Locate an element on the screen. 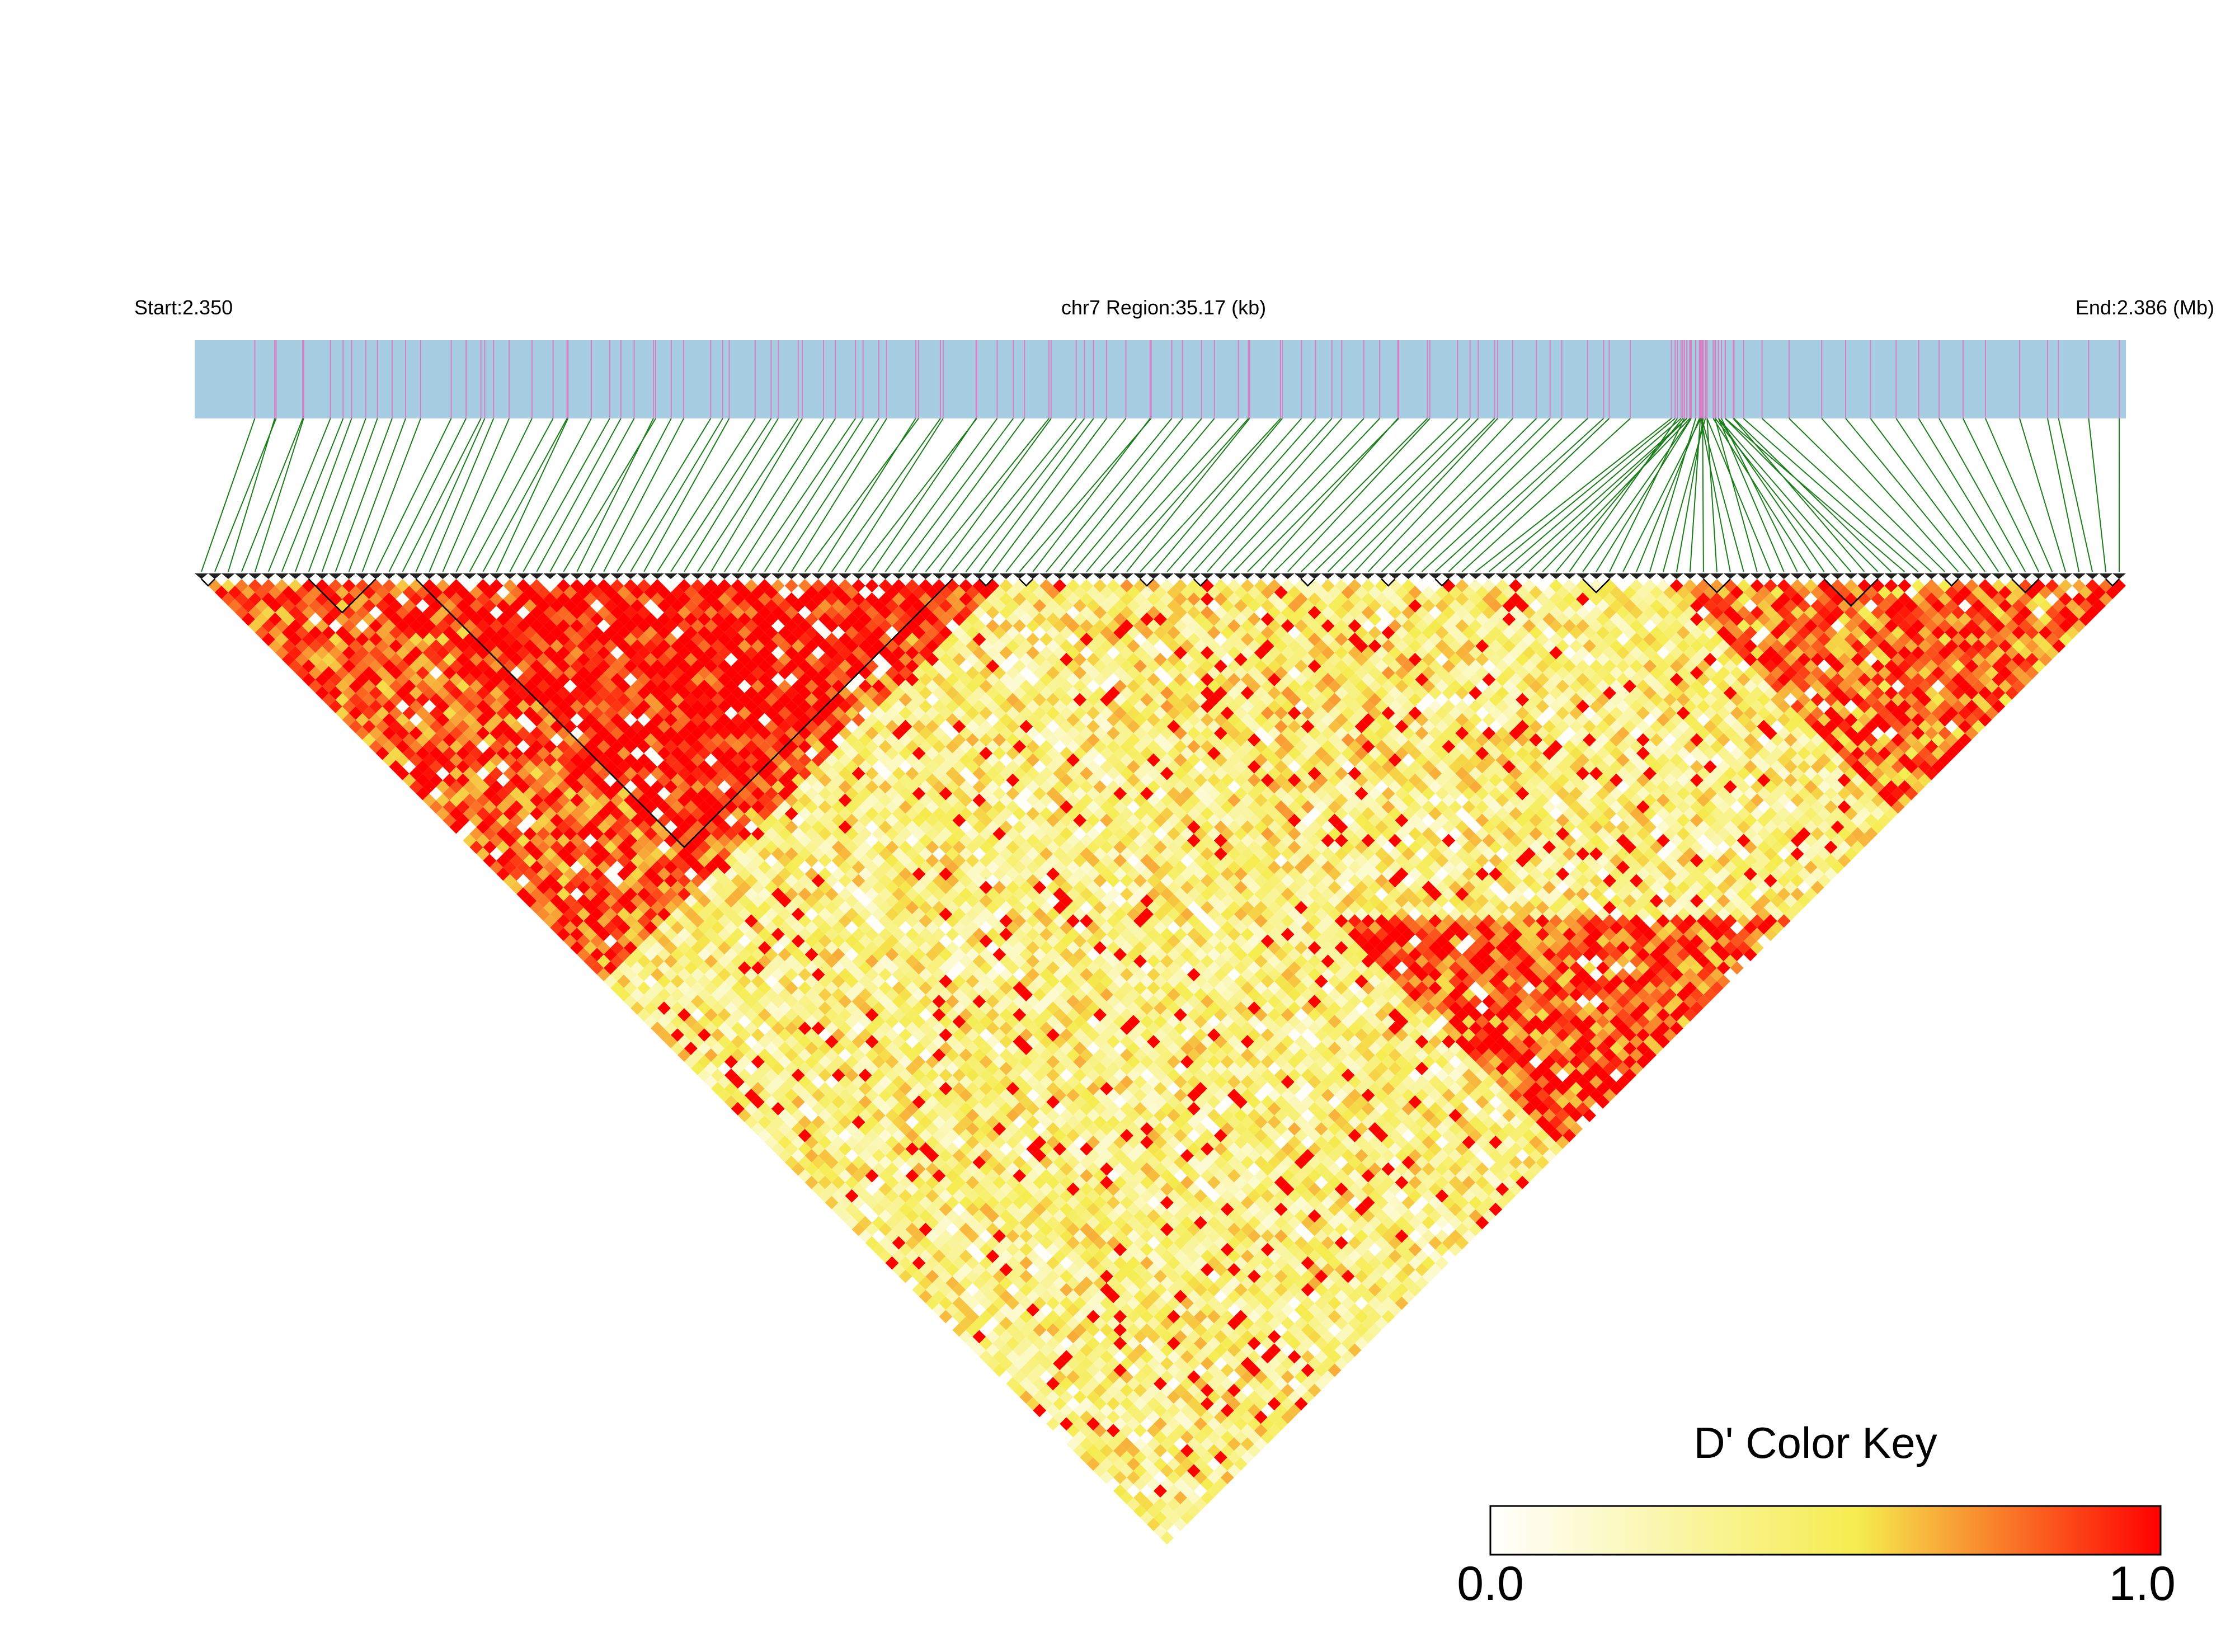  region-size-label: chr7 Region:35.17 (kb) is located at coordinates (1164, 308).